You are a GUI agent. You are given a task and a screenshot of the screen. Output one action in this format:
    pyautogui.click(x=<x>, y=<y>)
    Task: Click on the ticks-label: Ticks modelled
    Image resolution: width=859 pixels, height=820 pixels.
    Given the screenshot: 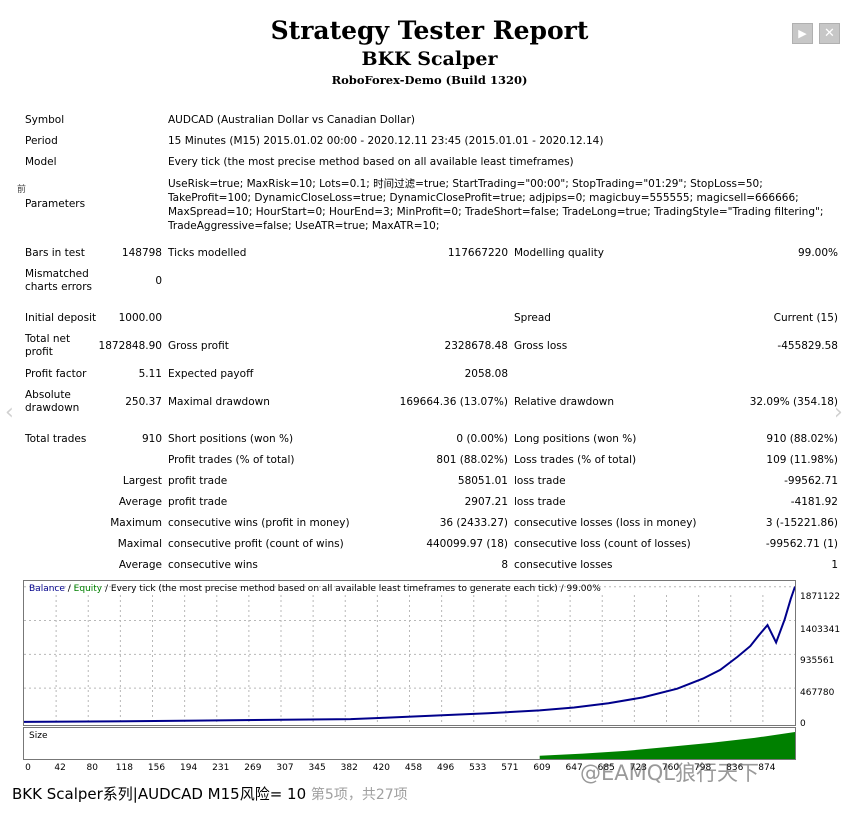 What is the action you would take?
    pyautogui.click(x=207, y=253)
    